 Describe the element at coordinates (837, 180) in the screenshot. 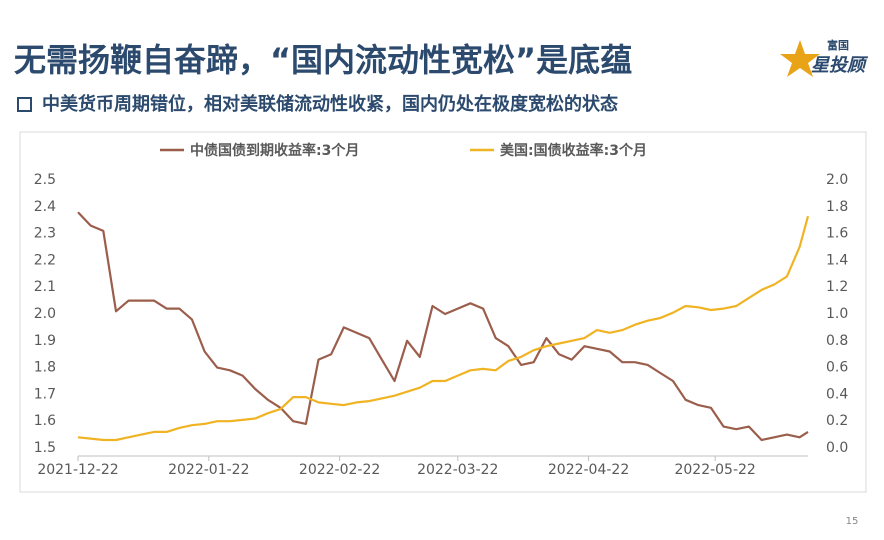

I see `y2-tick-label: 2.0` at that location.